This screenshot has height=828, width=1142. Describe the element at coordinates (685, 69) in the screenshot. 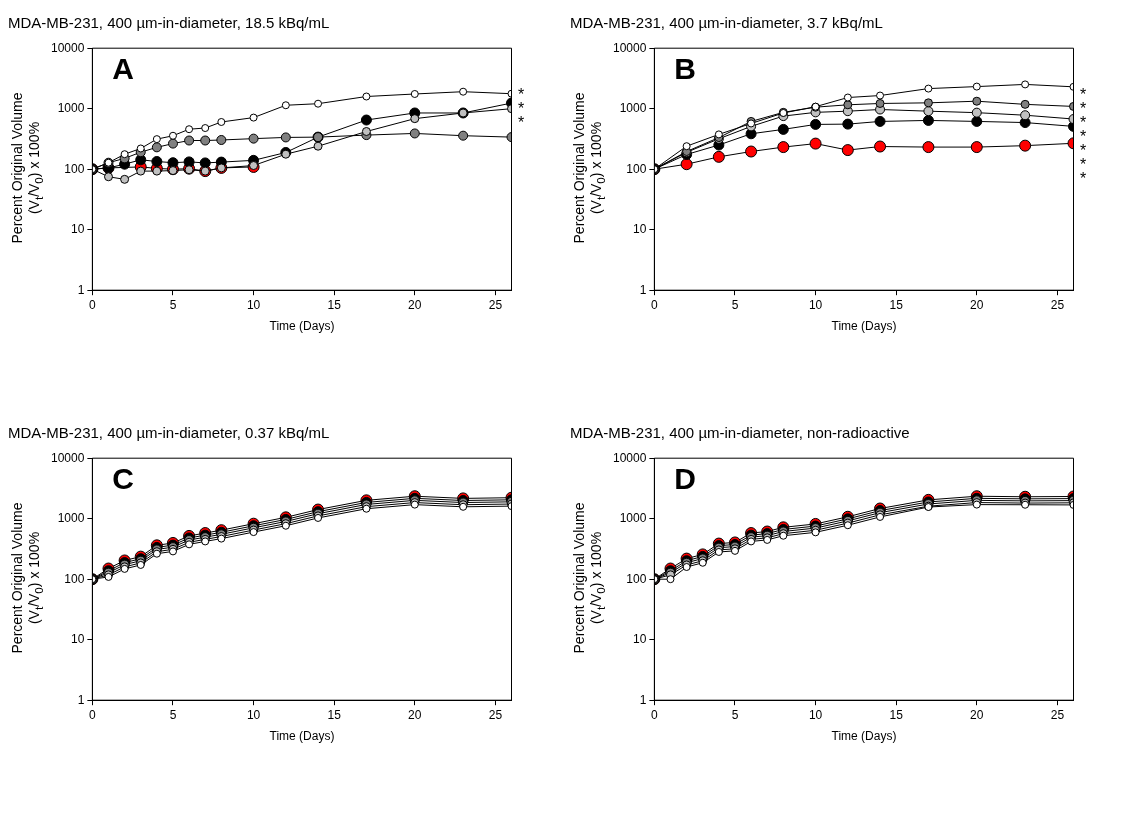

I see `annotation: B` at that location.